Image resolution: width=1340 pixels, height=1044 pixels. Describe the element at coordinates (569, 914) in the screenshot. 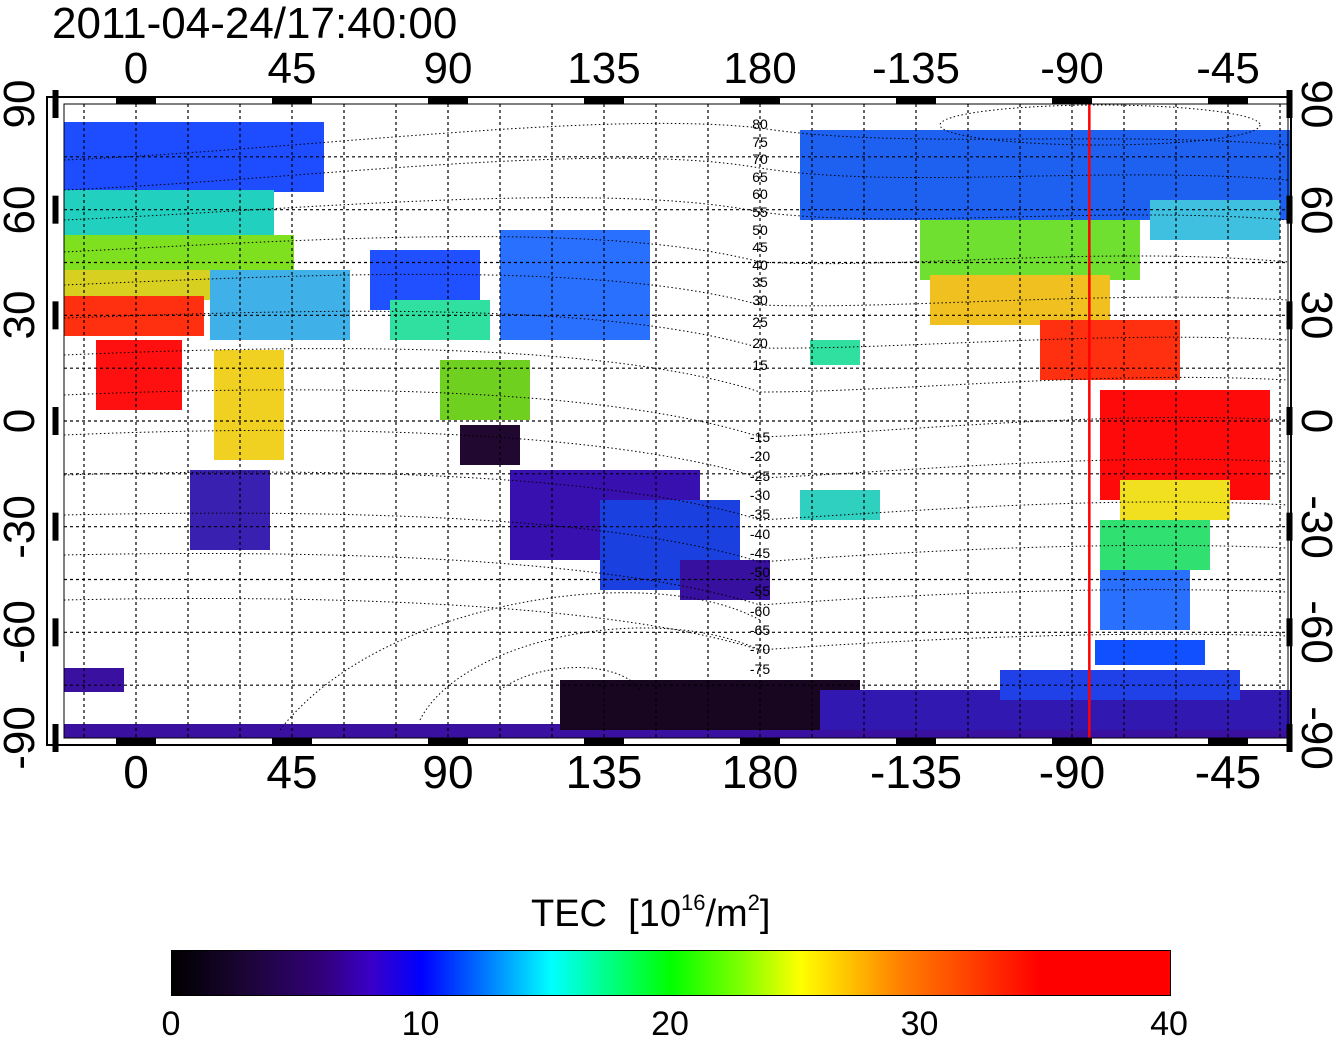

I see `colorbar-quantity: TEC` at that location.